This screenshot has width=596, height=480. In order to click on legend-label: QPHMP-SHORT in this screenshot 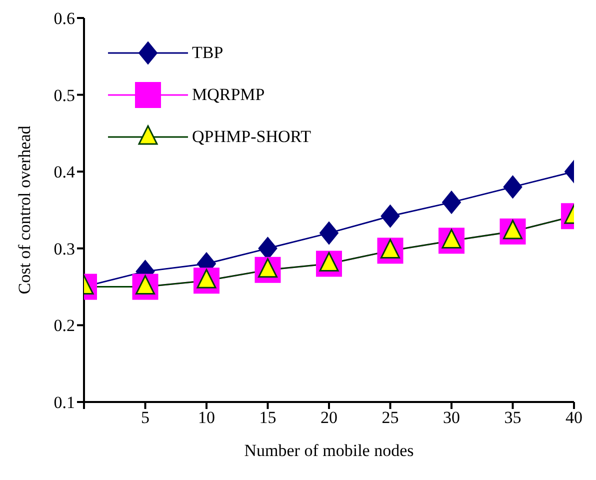, I will do `click(251, 137)`.